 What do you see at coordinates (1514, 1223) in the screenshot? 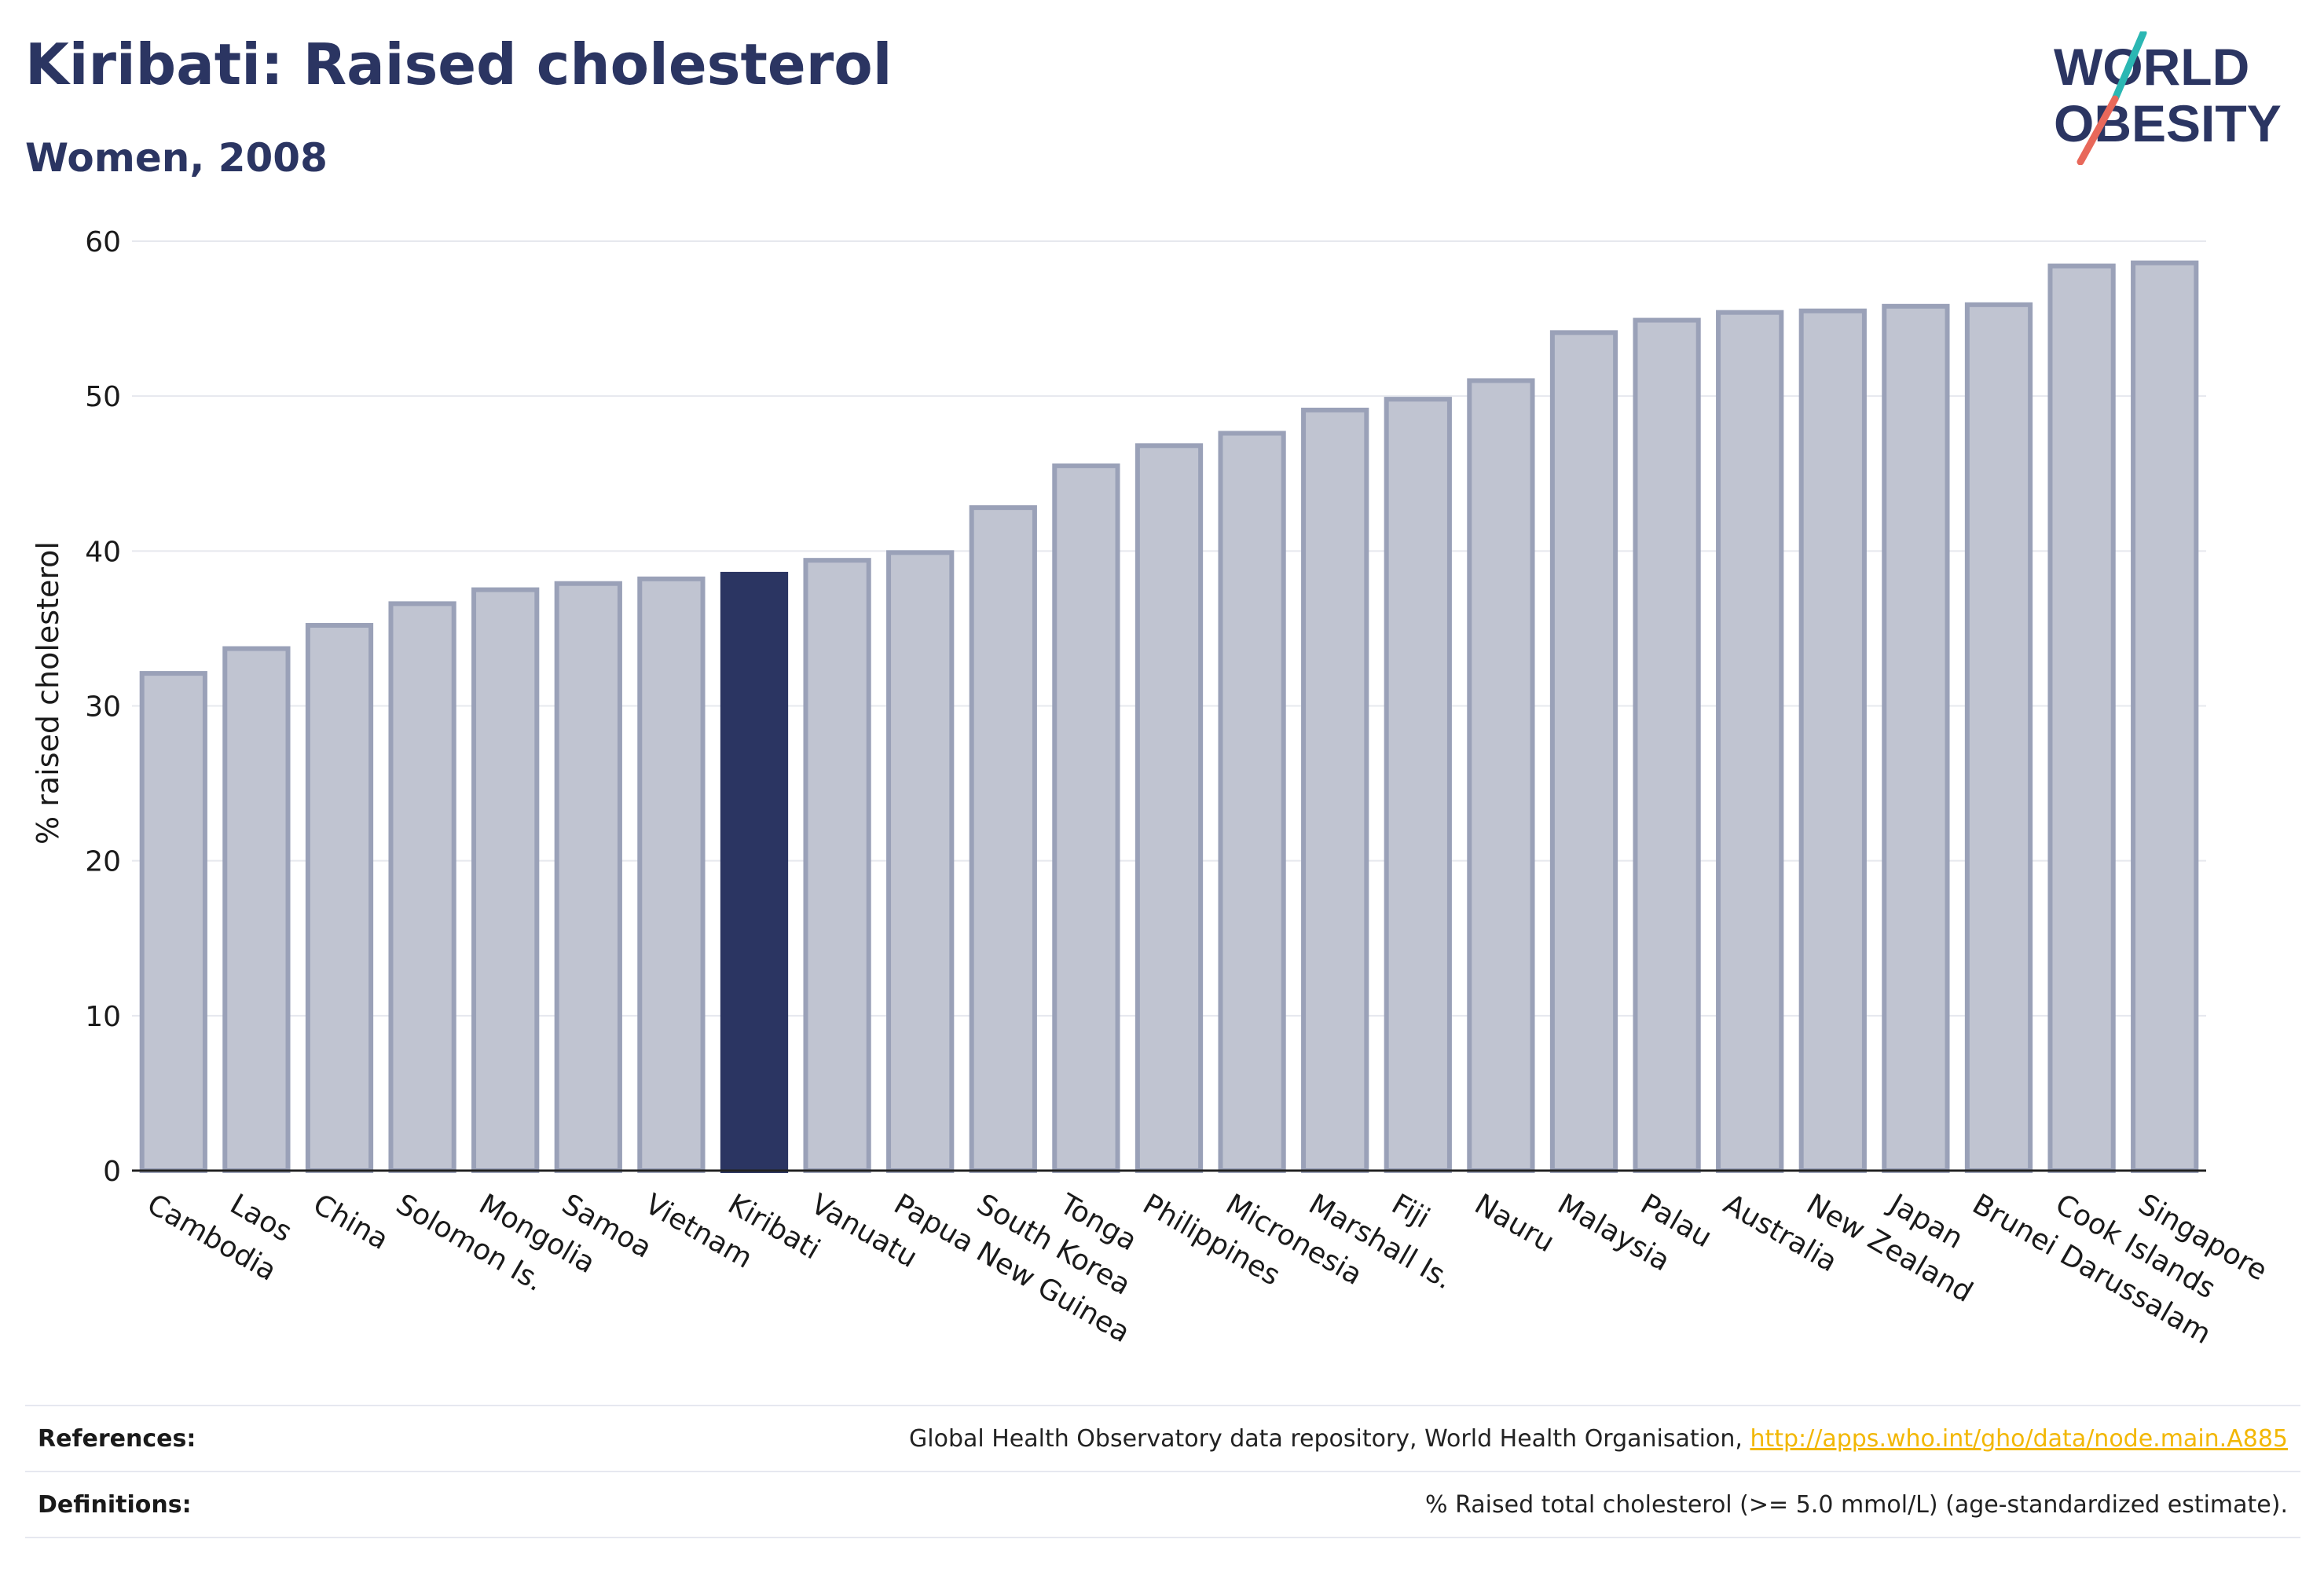
I see `x-tick-label: Nauru` at bounding box center [1514, 1223].